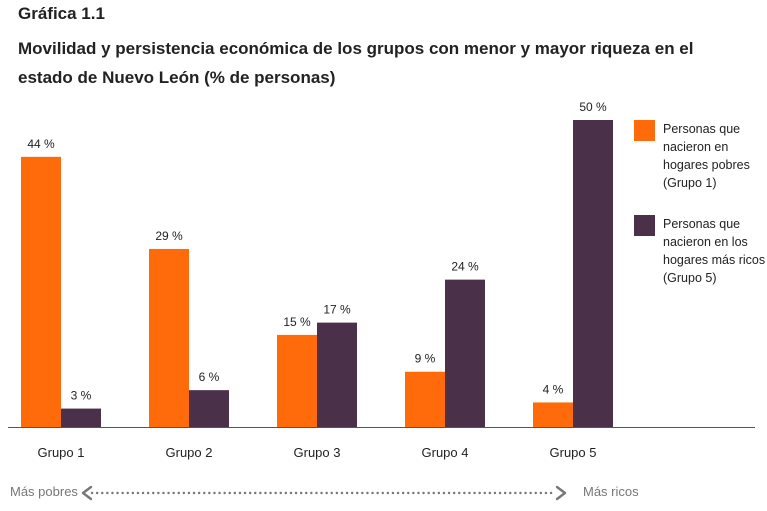 The width and height of the screenshot is (767, 511). I want to click on value-label-rich-1: 3 %, so click(81, 396).